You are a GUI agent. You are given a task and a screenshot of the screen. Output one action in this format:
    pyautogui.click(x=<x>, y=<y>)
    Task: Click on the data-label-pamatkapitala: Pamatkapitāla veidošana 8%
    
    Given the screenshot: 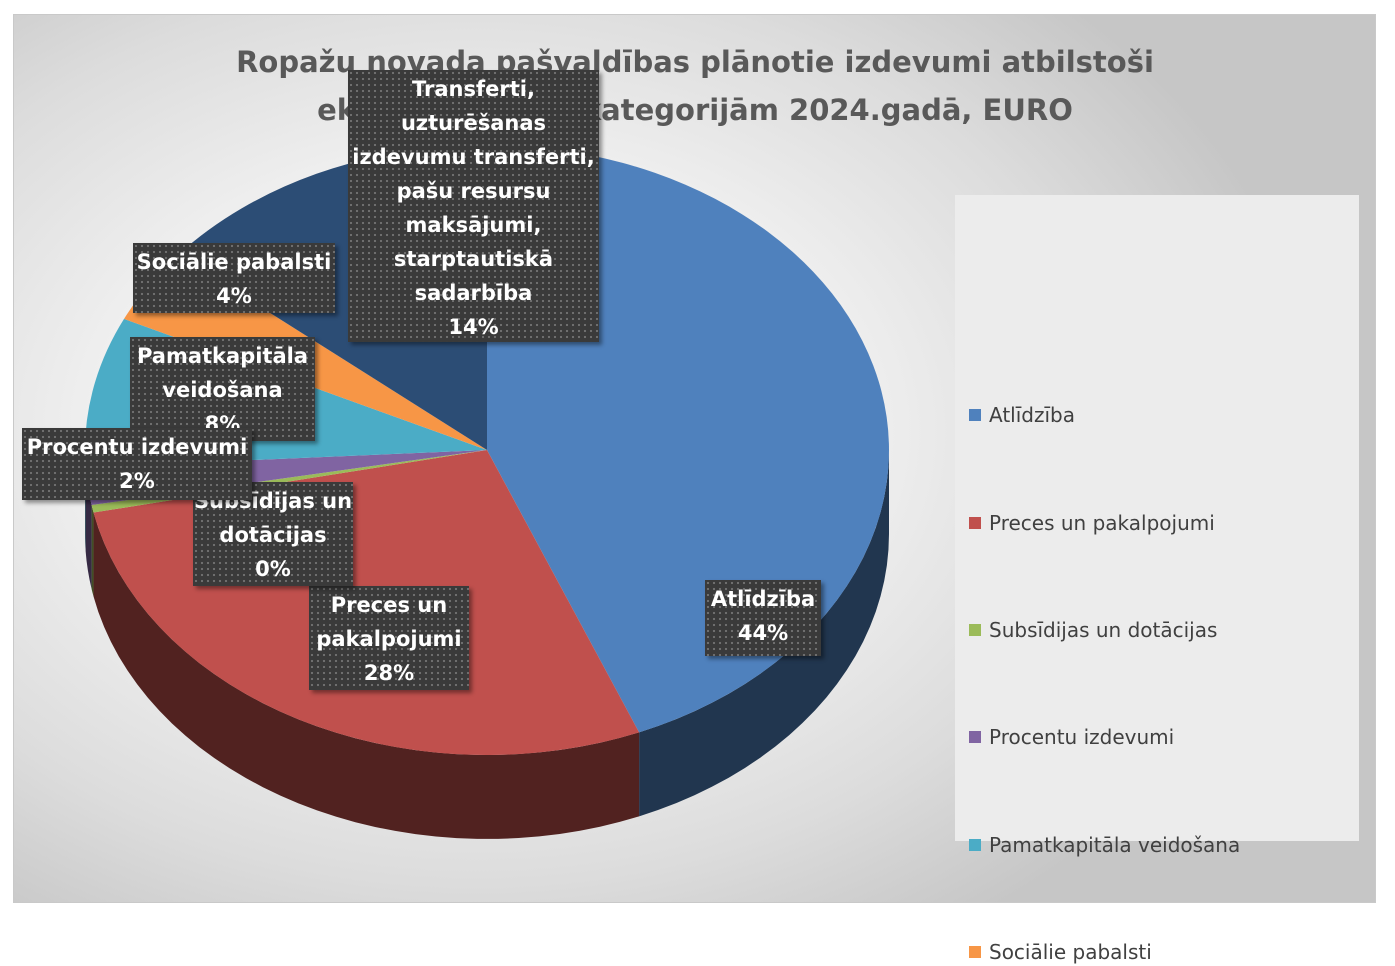 What is the action you would take?
    pyautogui.click(x=222, y=389)
    